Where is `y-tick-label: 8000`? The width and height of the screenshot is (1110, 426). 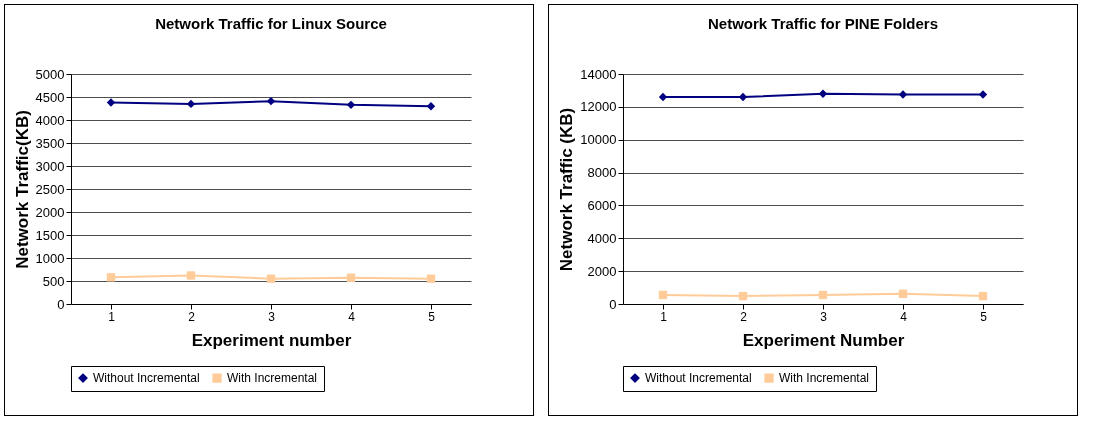 y-tick-label: 8000 is located at coordinates (602, 173).